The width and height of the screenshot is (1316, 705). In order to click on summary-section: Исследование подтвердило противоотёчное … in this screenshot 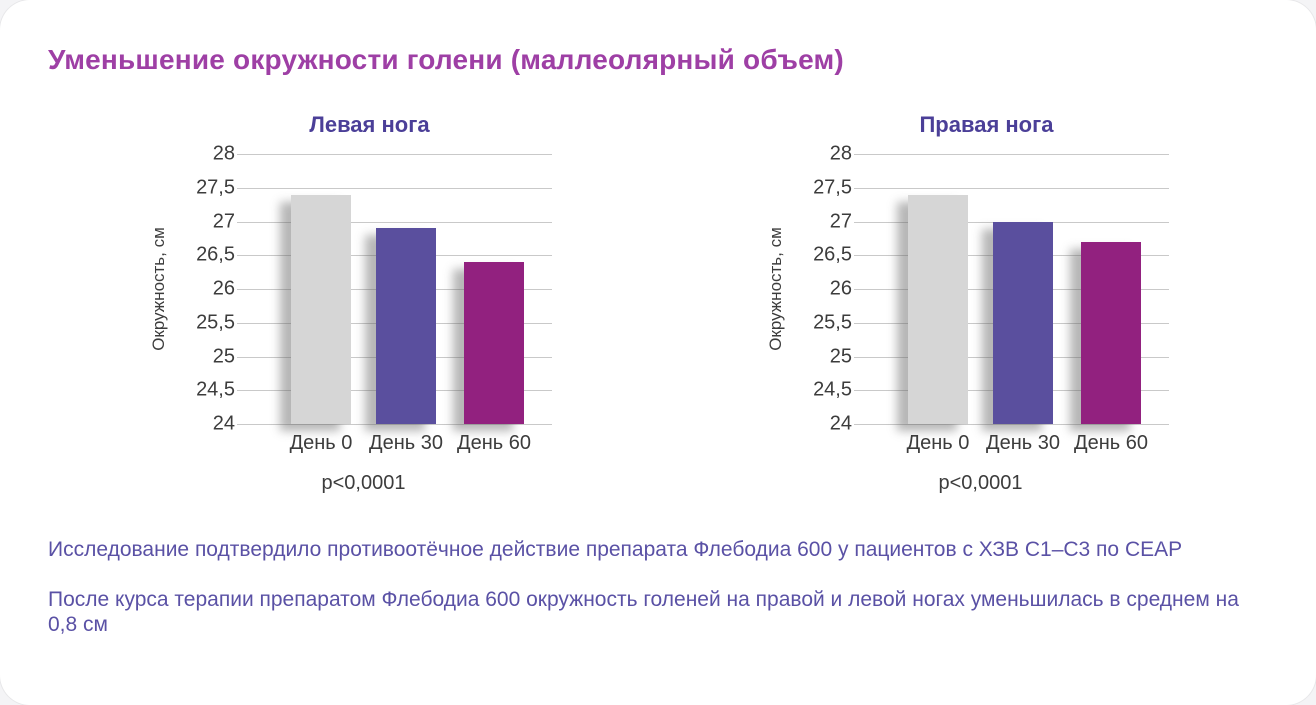, I will do `click(658, 587)`.